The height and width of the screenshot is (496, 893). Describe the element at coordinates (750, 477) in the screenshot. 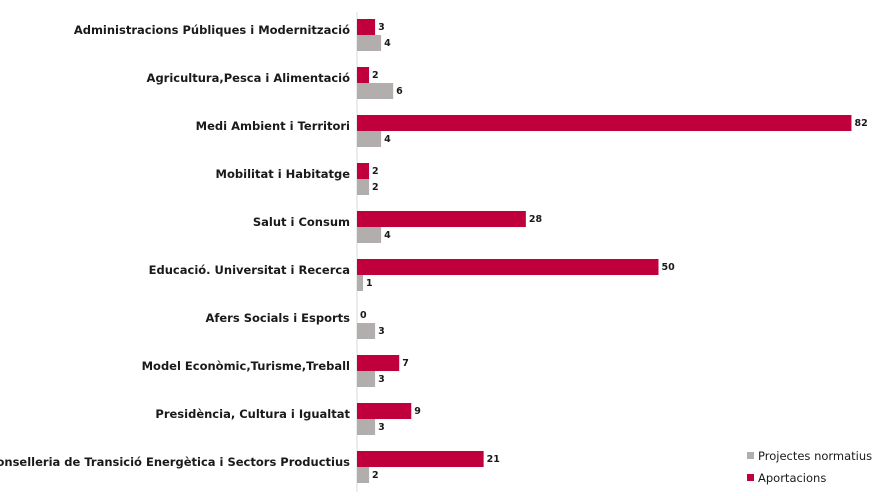

I see `legend-swatch-aportacions` at that location.